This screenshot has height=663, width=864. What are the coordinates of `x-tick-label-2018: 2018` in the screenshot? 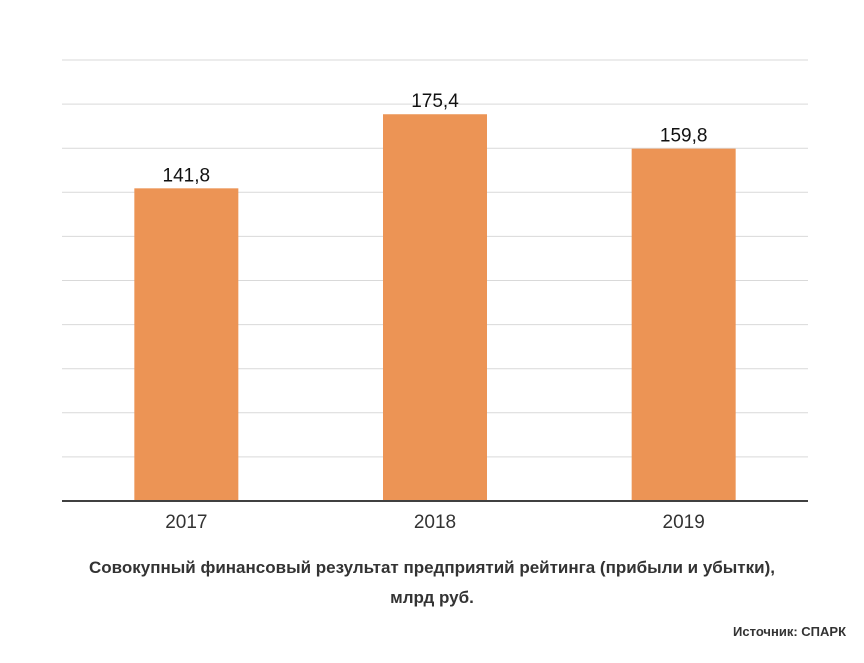 It's located at (435, 522).